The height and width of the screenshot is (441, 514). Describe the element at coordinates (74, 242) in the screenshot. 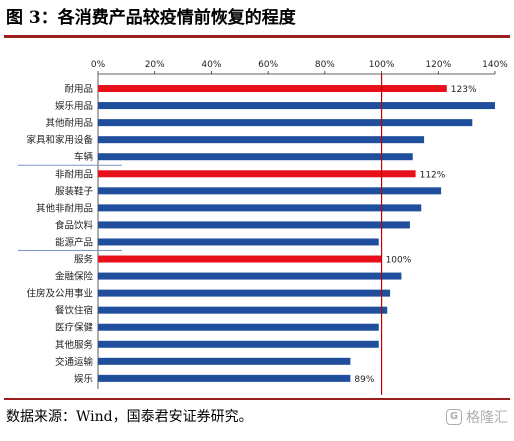

I see `category-label: 能源产品` at that location.